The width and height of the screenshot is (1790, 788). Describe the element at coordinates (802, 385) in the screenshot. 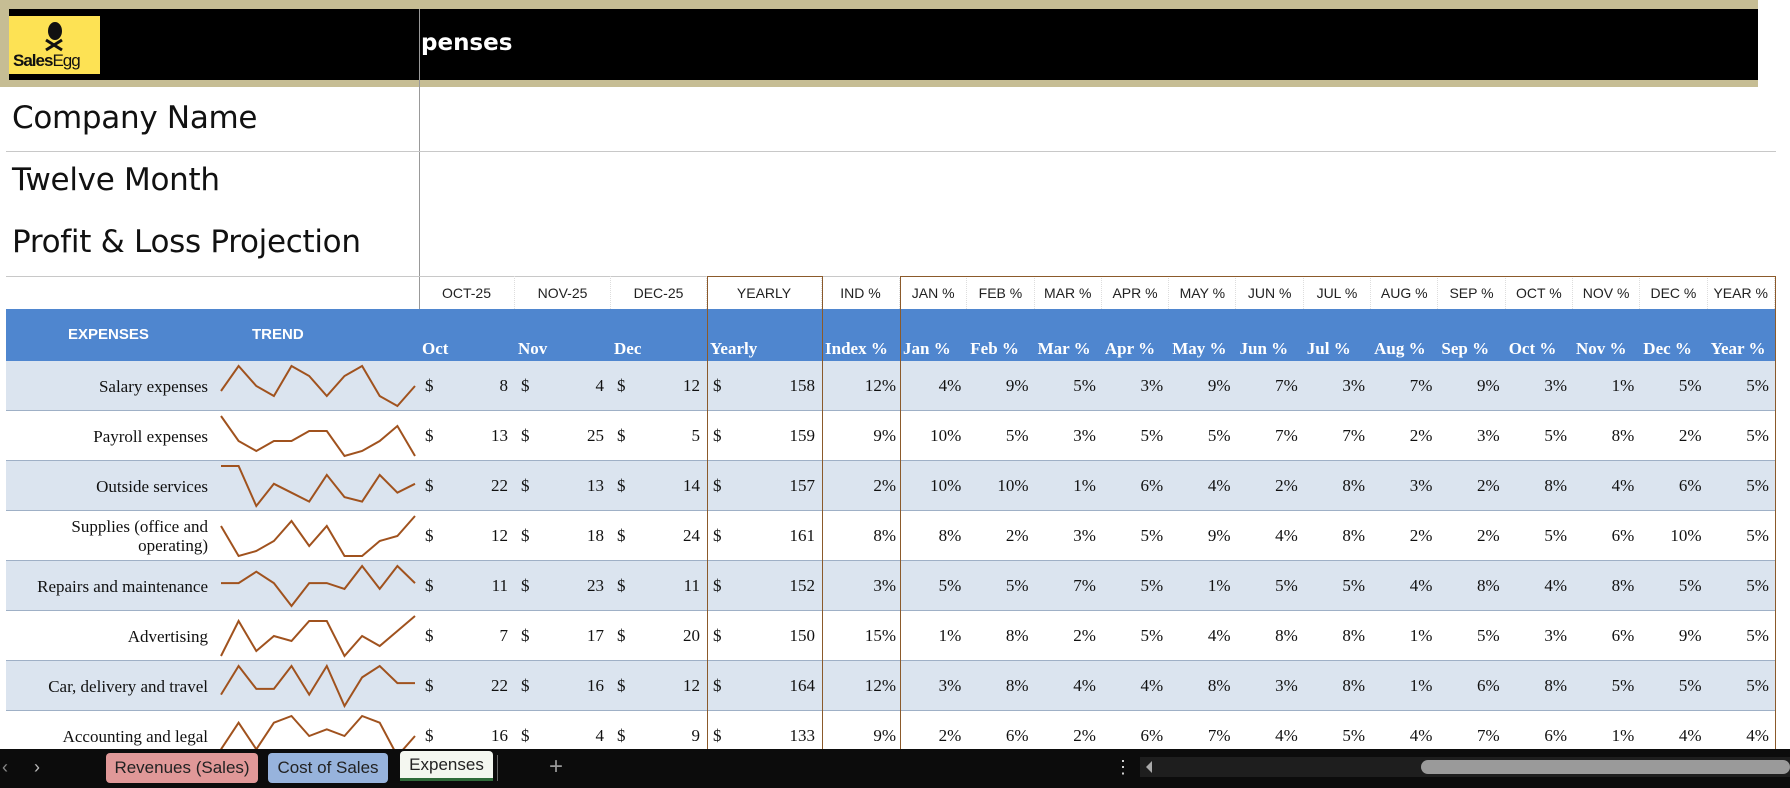

I see `value-cell: 158` at that location.